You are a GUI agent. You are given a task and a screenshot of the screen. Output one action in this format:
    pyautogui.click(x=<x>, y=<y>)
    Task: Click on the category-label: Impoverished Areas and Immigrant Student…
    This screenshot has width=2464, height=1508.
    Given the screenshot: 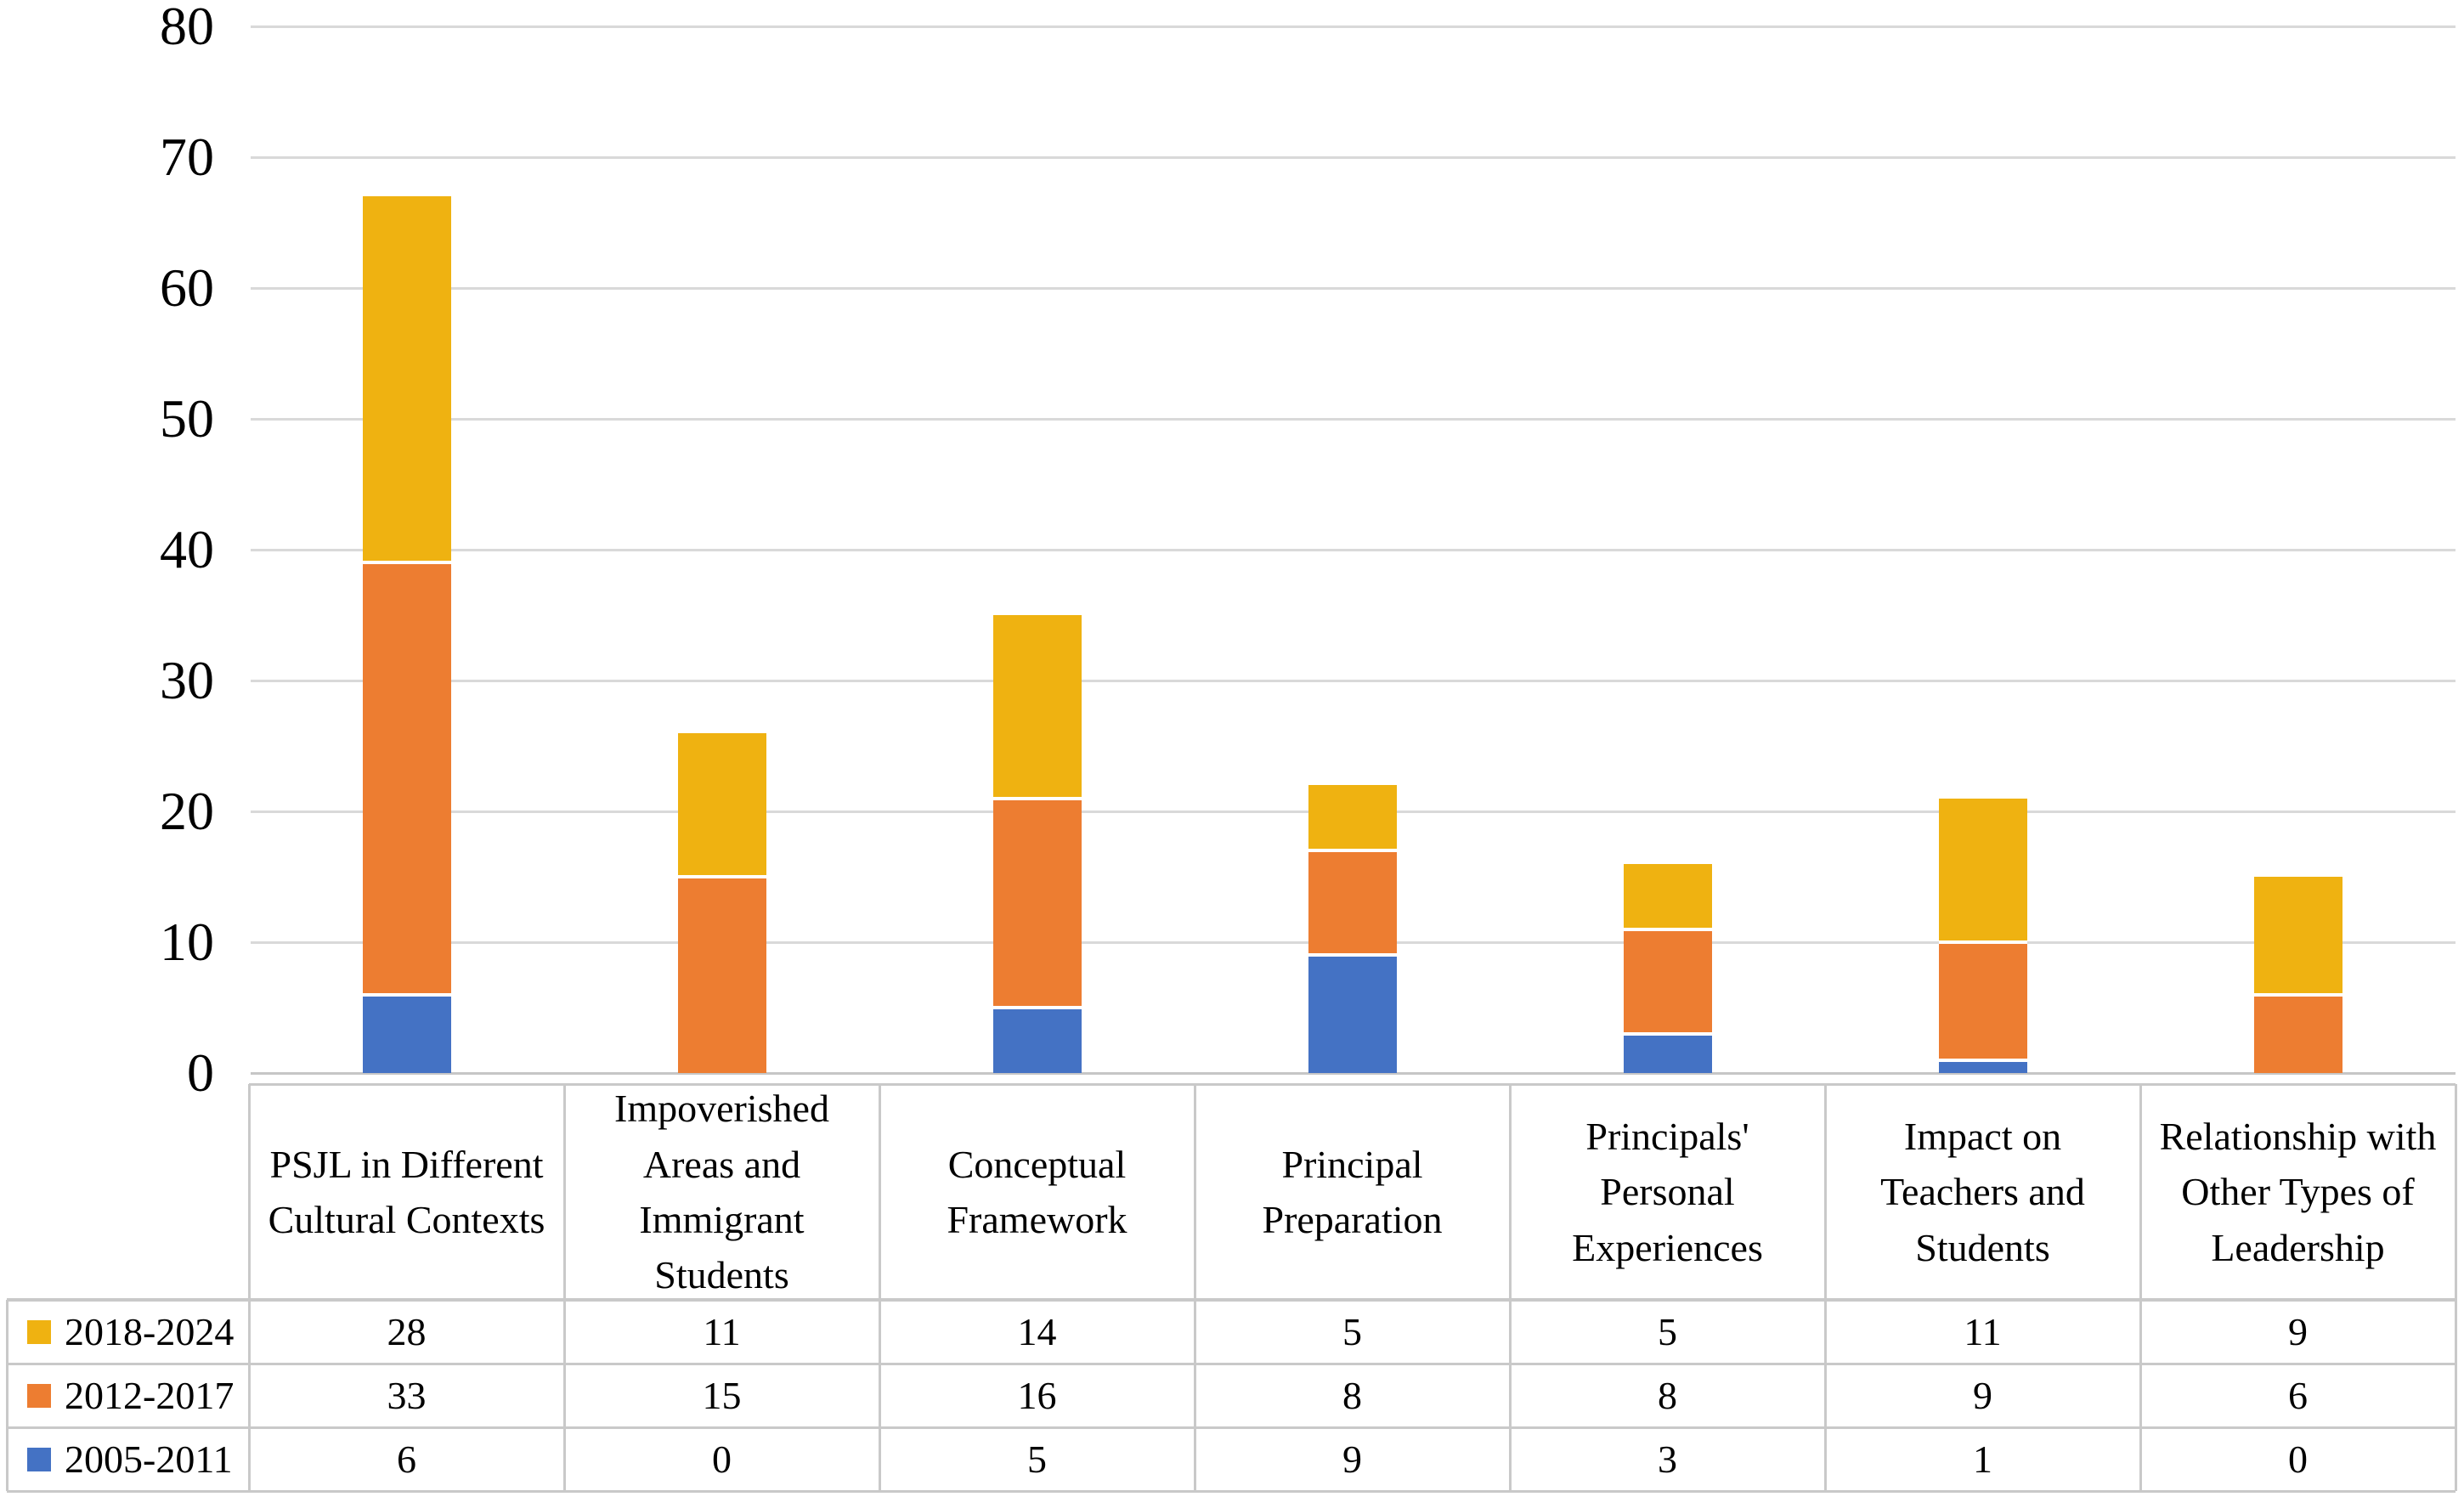 What is the action you would take?
    pyautogui.click(x=721, y=1192)
    